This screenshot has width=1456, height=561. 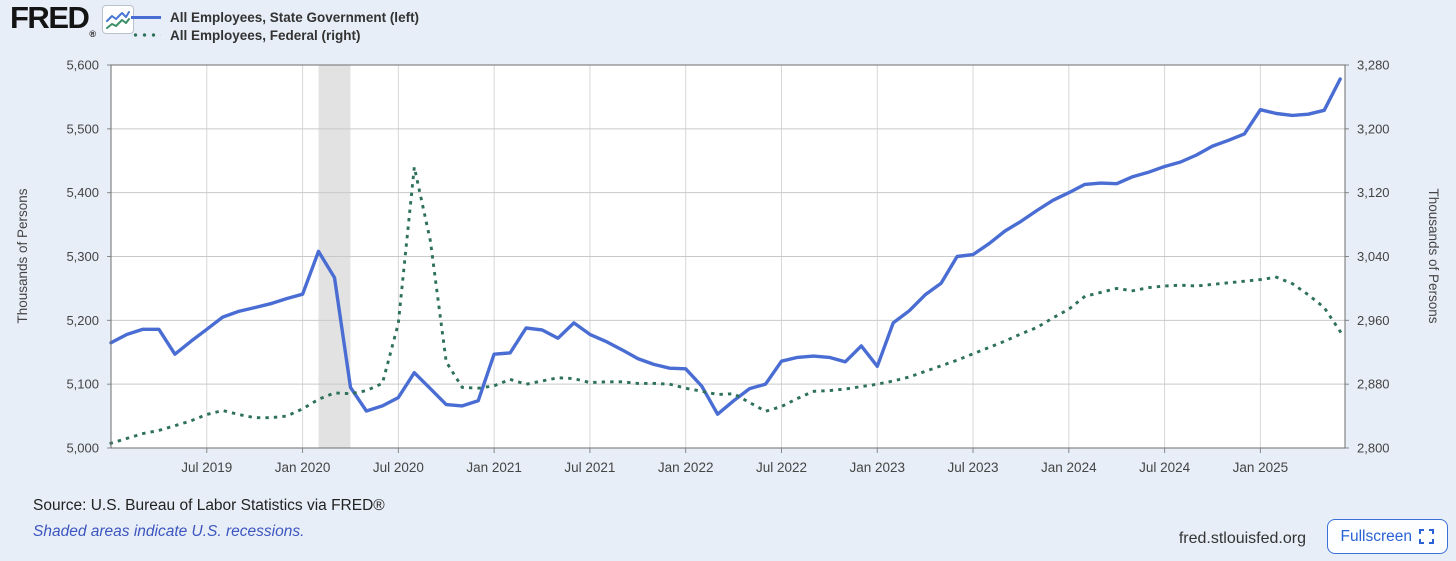 What do you see at coordinates (82, 448) in the screenshot?
I see `svg-text: 5,000` at bounding box center [82, 448].